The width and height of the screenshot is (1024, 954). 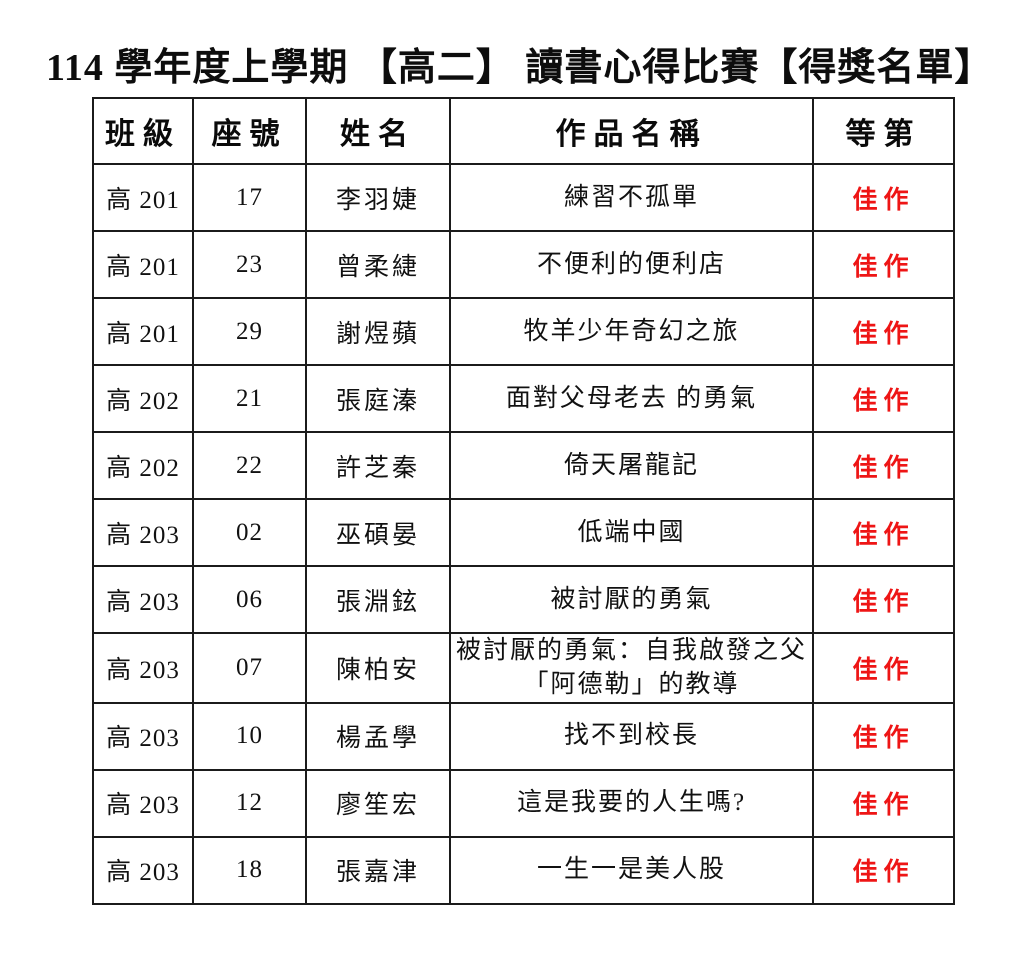 What do you see at coordinates (378, 264) in the screenshot?
I see `cell-name: 曾柔緁` at bounding box center [378, 264].